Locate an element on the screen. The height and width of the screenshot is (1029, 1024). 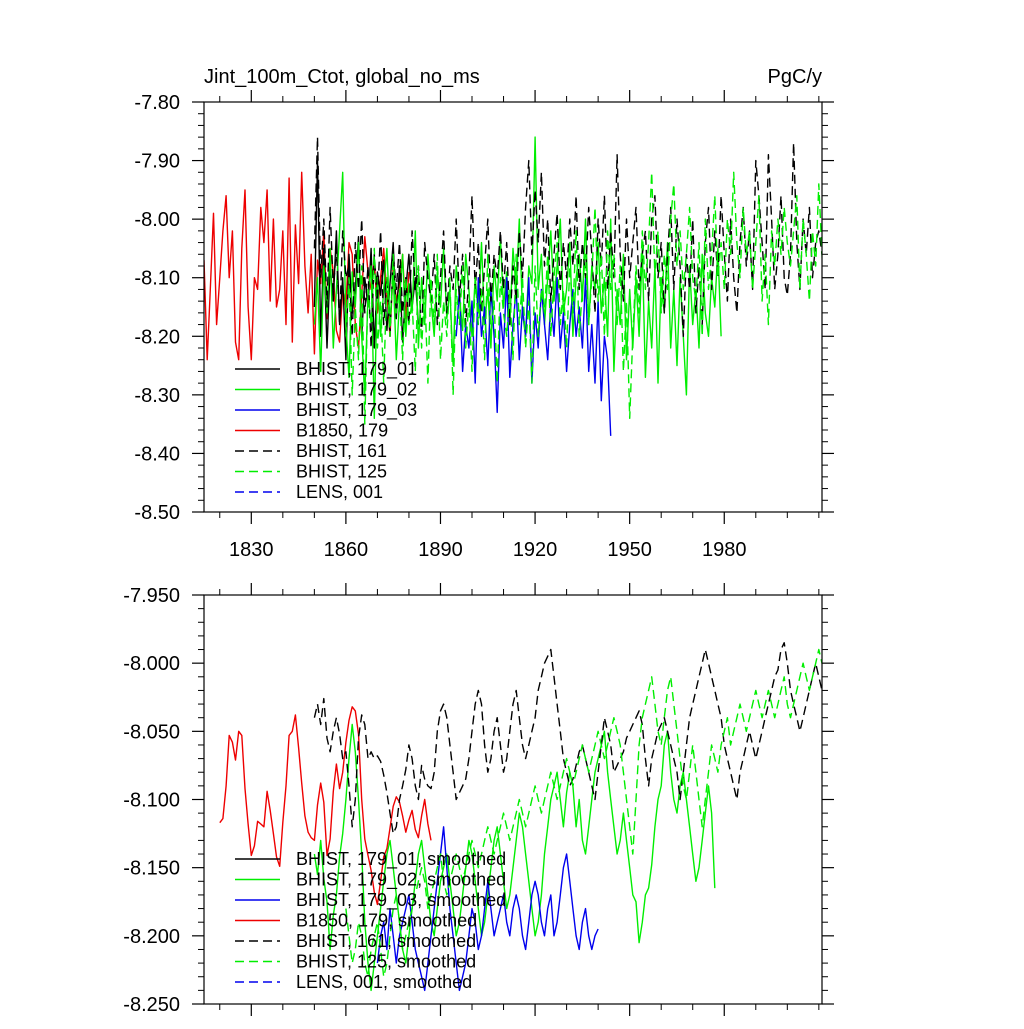
y-tick-label: -7.80 is located at coordinates (157, 103).